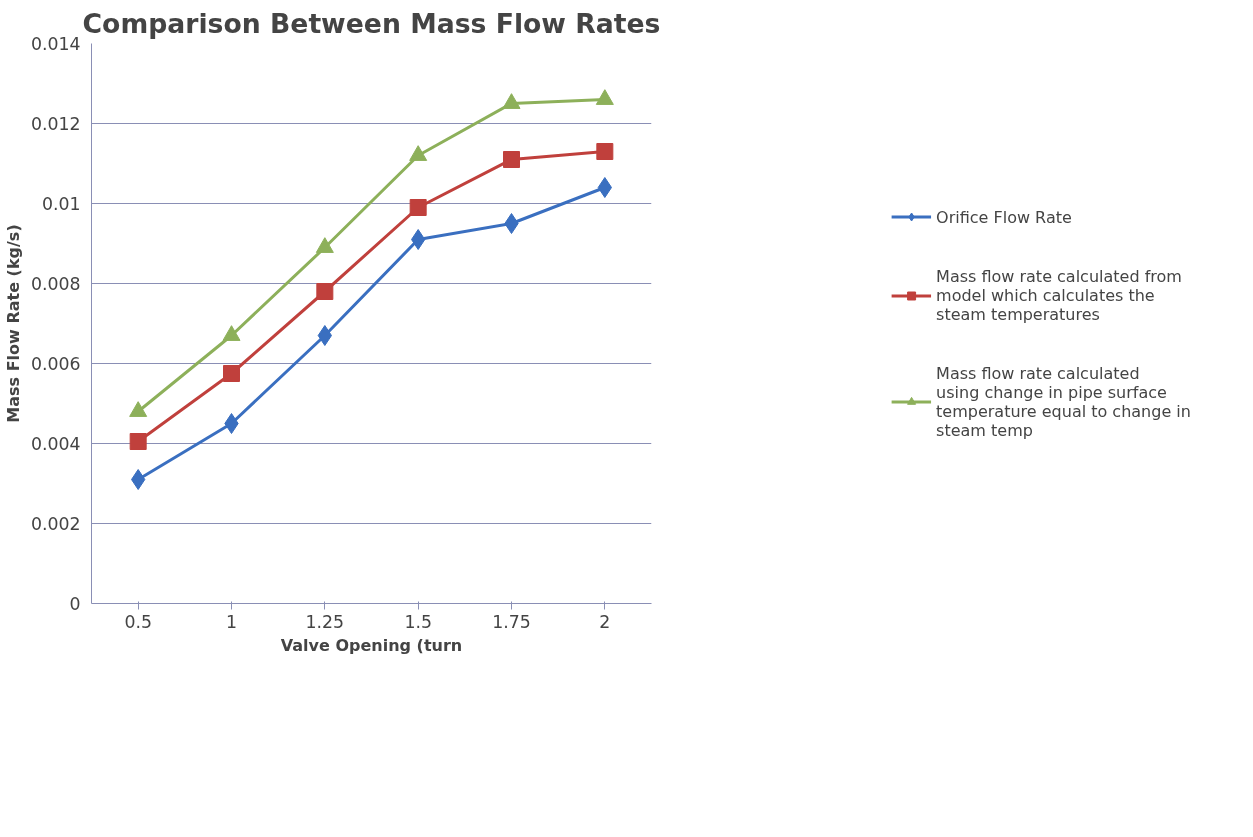 Image resolution: width=1253 pixels, height=837 pixels. What do you see at coordinates (511, 621) in the screenshot?
I see `x-tick-label: 1.75` at bounding box center [511, 621].